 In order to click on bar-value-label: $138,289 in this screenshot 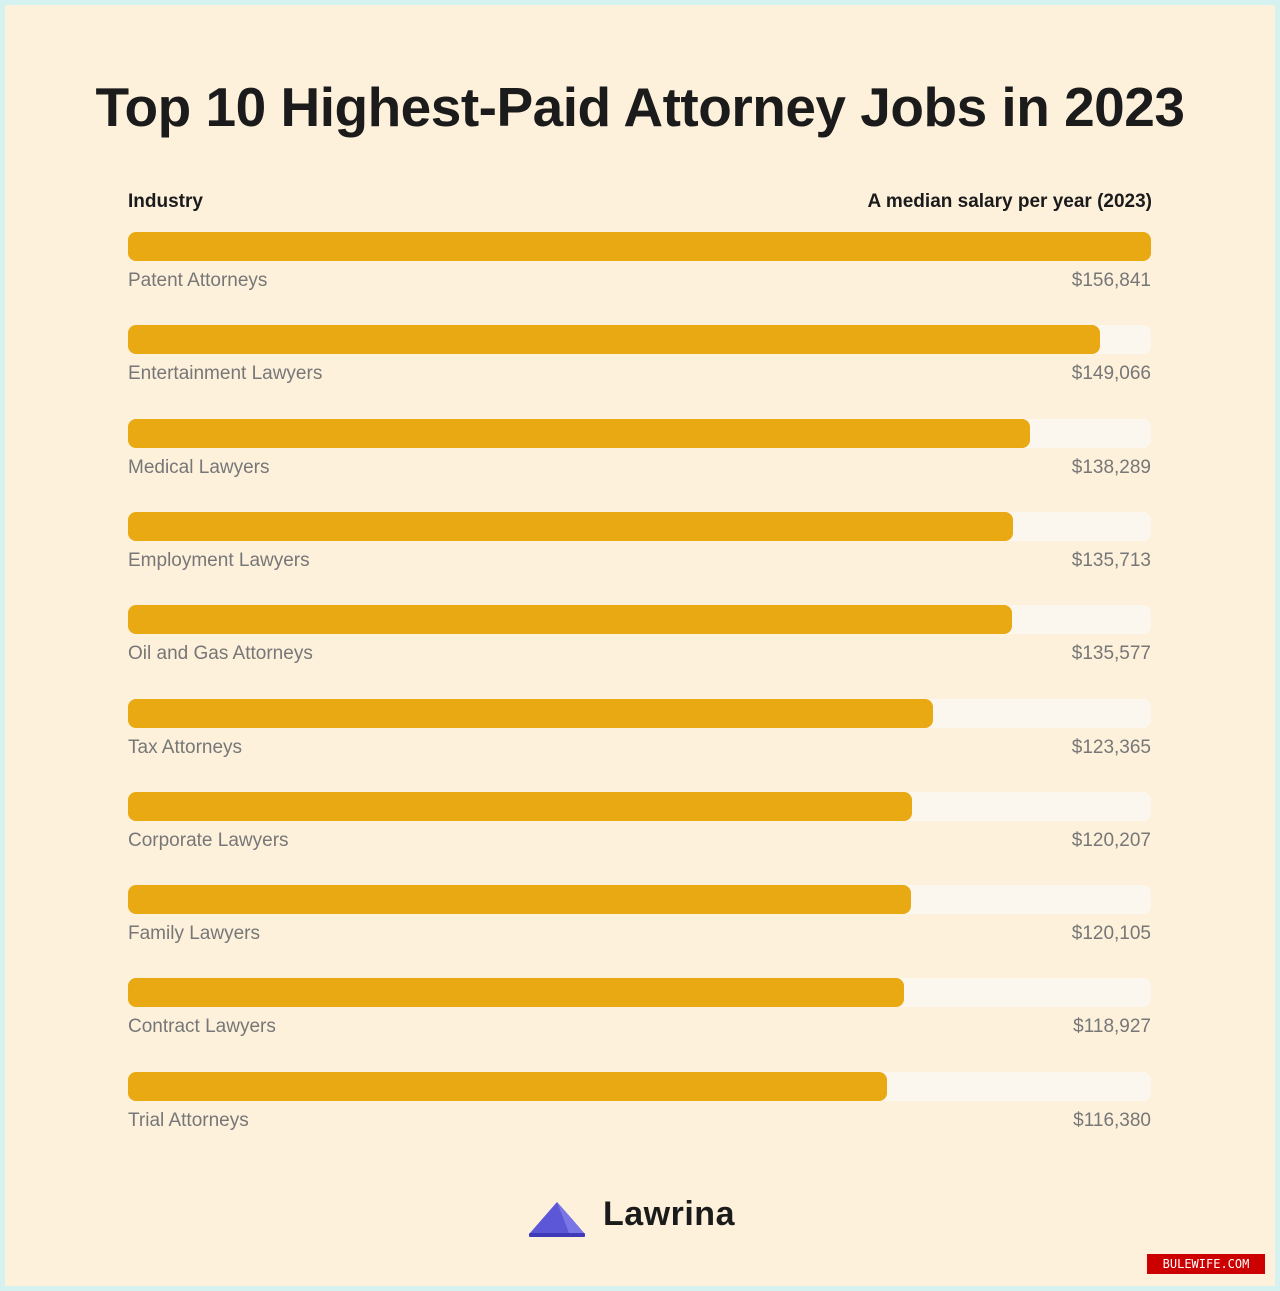, I will do `click(1111, 467)`.